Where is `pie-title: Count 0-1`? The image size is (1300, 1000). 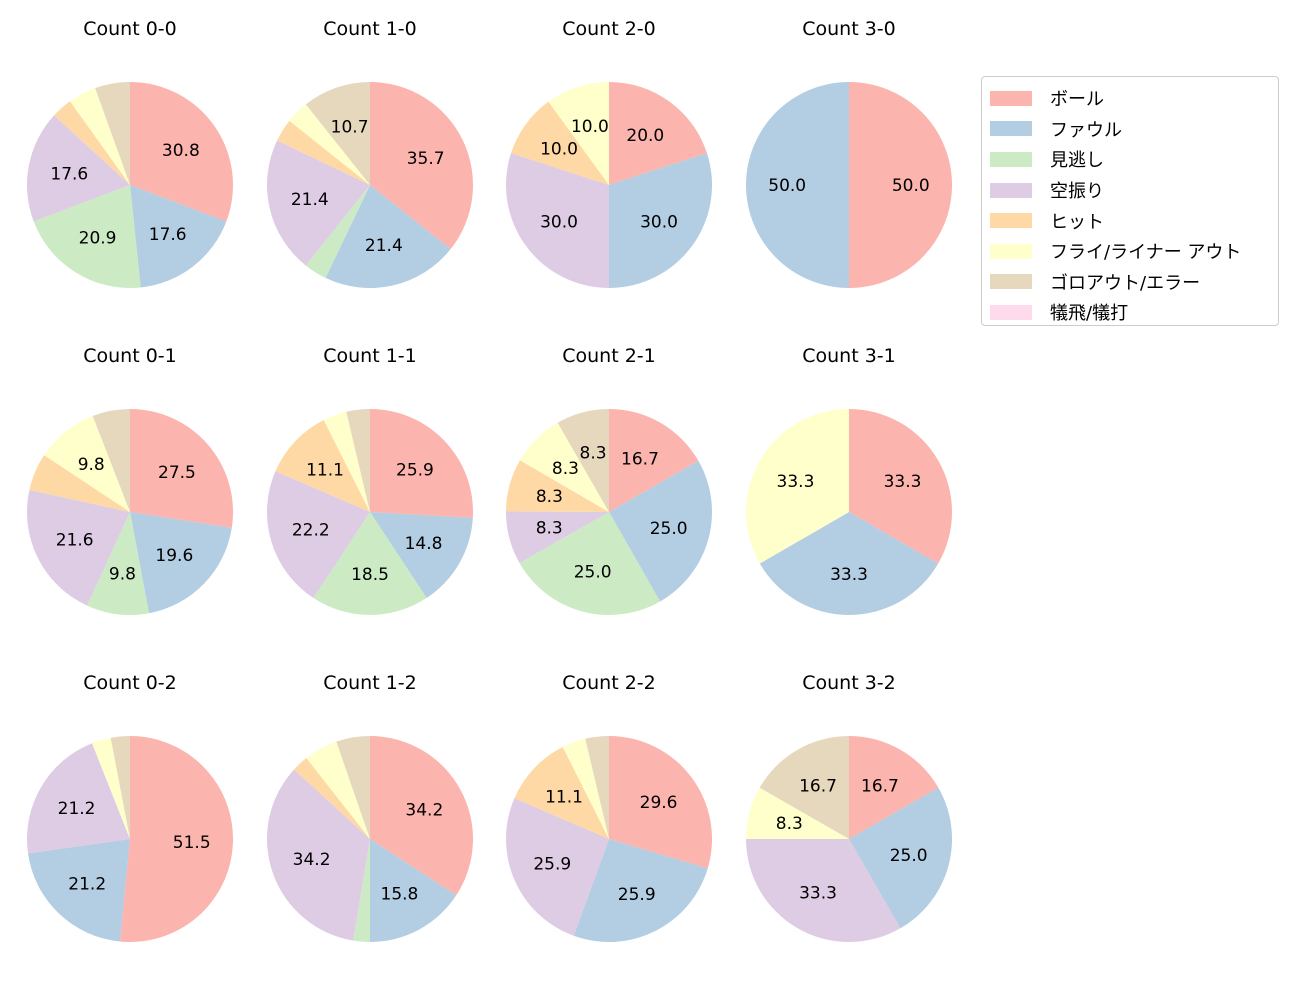 pie-title: Count 0-1 is located at coordinates (130, 356).